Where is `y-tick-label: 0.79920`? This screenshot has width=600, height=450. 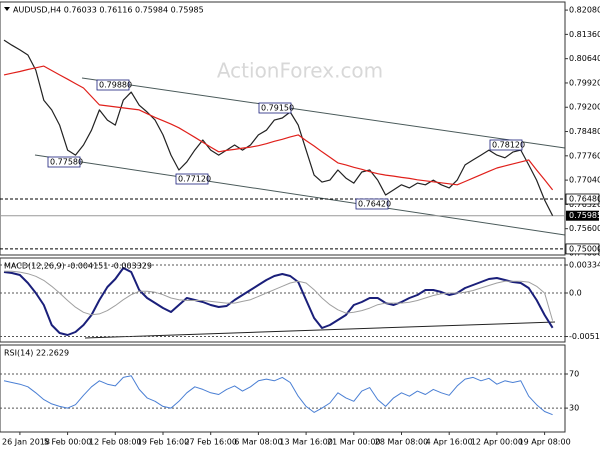
y-tick-label: 0.79920 is located at coordinates (584, 82).